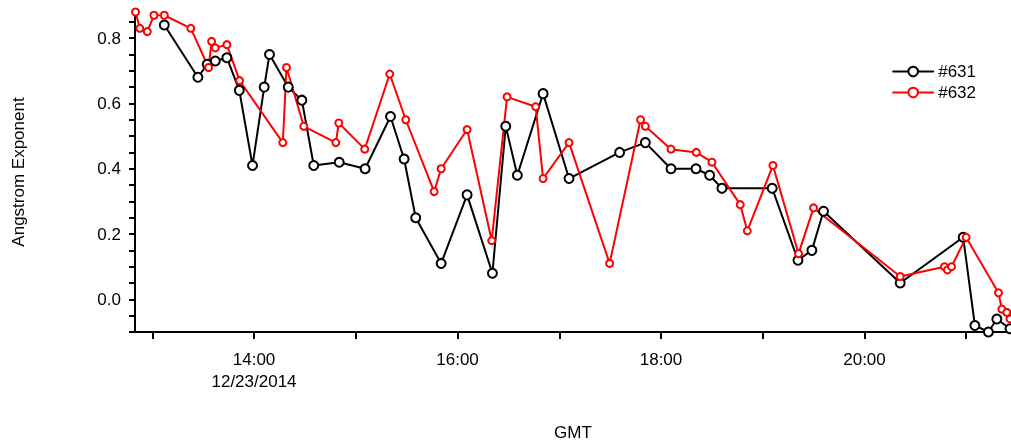  I want to click on legend-label: #632, so click(957, 92).